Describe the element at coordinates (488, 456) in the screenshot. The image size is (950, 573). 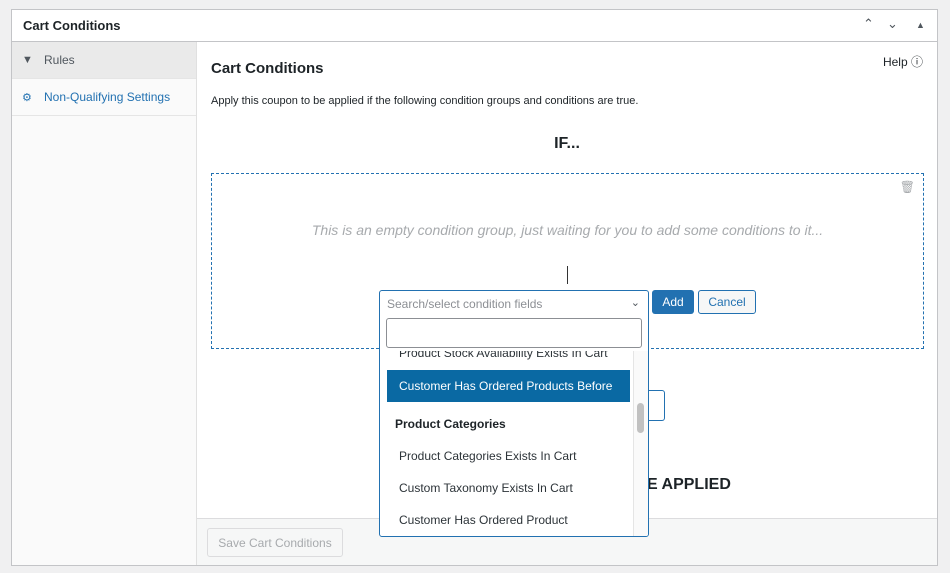
I see `dropdown-option: Product Categories Exists In Cart` at that location.